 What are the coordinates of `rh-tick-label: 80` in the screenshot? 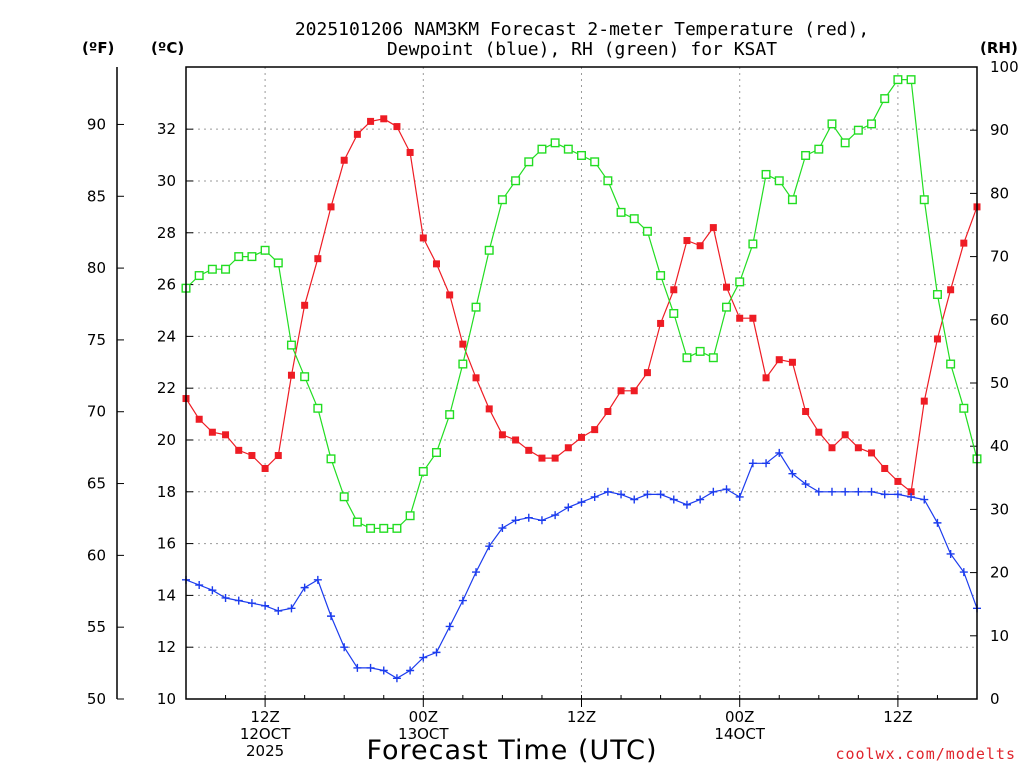 It's located at (999, 193).